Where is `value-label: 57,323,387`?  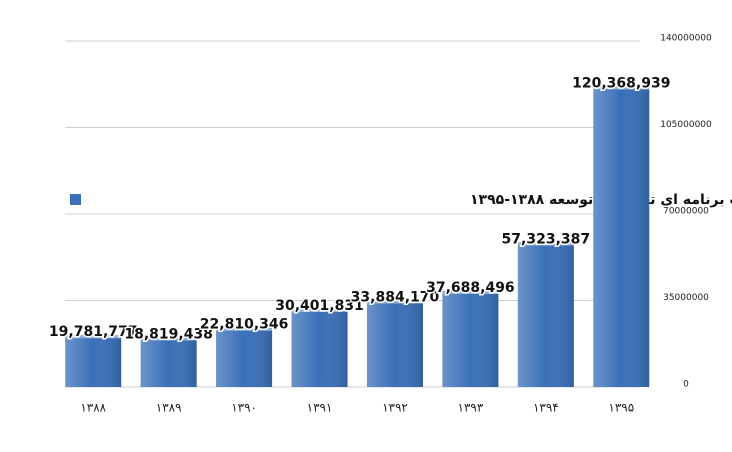
value-label: 57,323,387 is located at coordinates (546, 239).